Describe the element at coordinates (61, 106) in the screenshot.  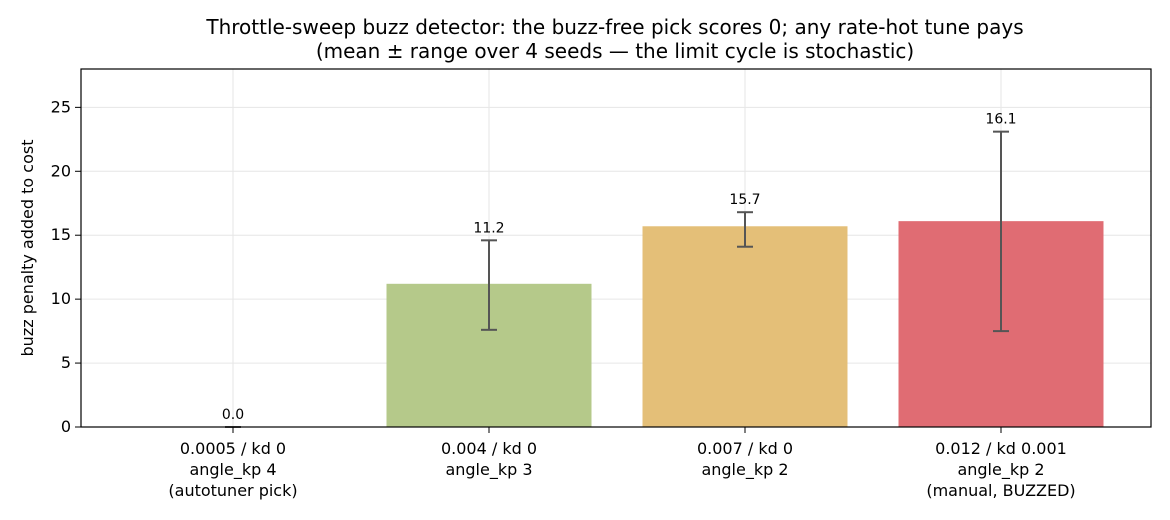
I see `y-tick-label: 25` at that location.